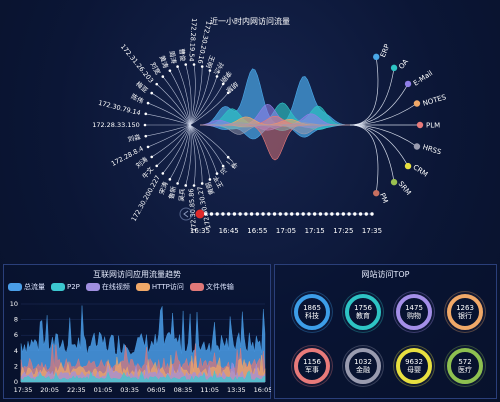 This screenshot has width=500, height=402. Describe the element at coordinates (385, 51) in the screenshot. I see `system-label: ERP` at that location.